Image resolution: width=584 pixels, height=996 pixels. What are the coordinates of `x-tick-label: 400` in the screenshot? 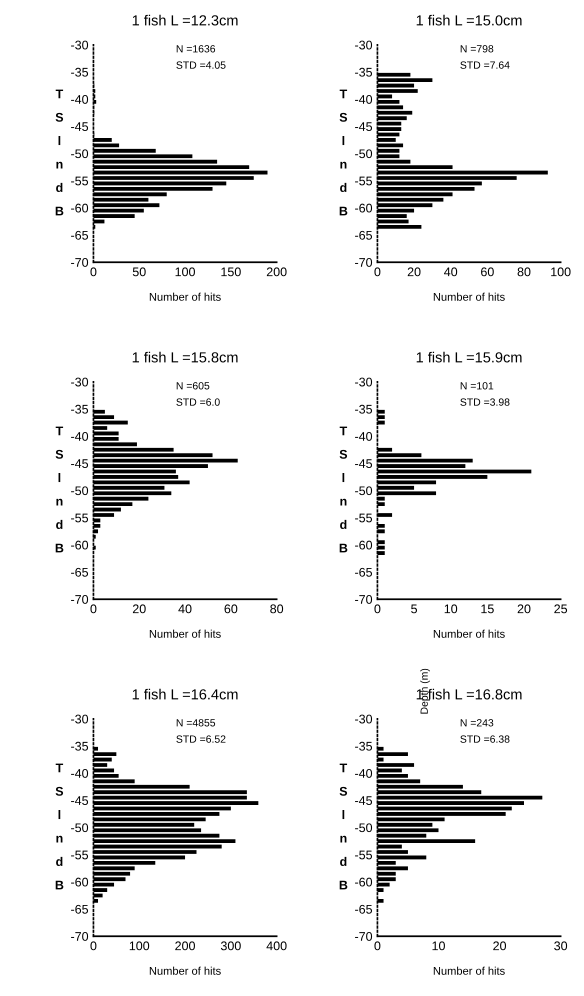 It's located at (276, 945).